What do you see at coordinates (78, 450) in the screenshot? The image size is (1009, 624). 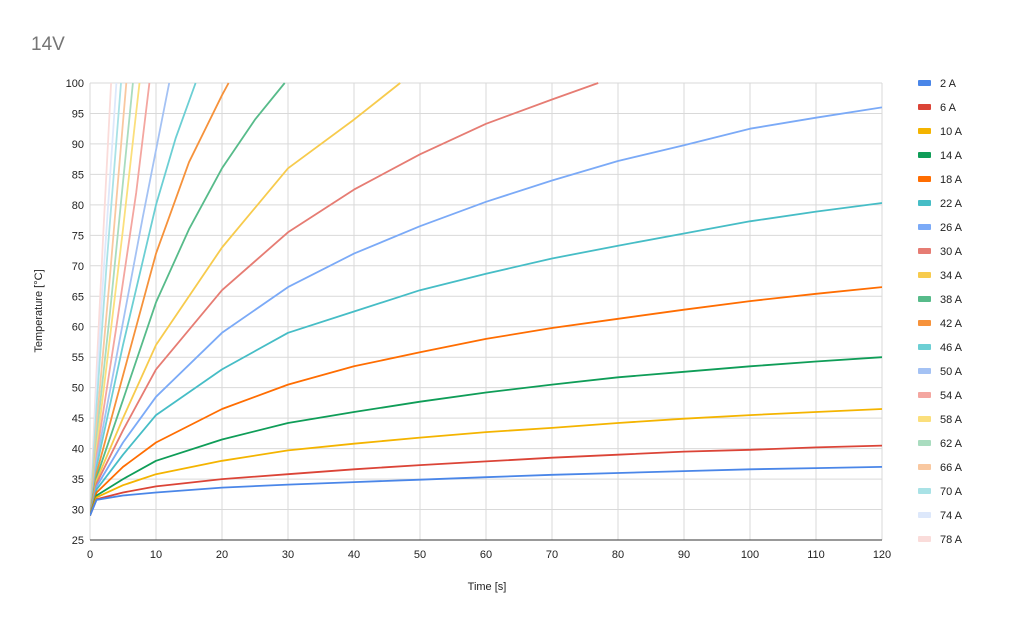 I see `y-tick-label: 40` at bounding box center [78, 450].